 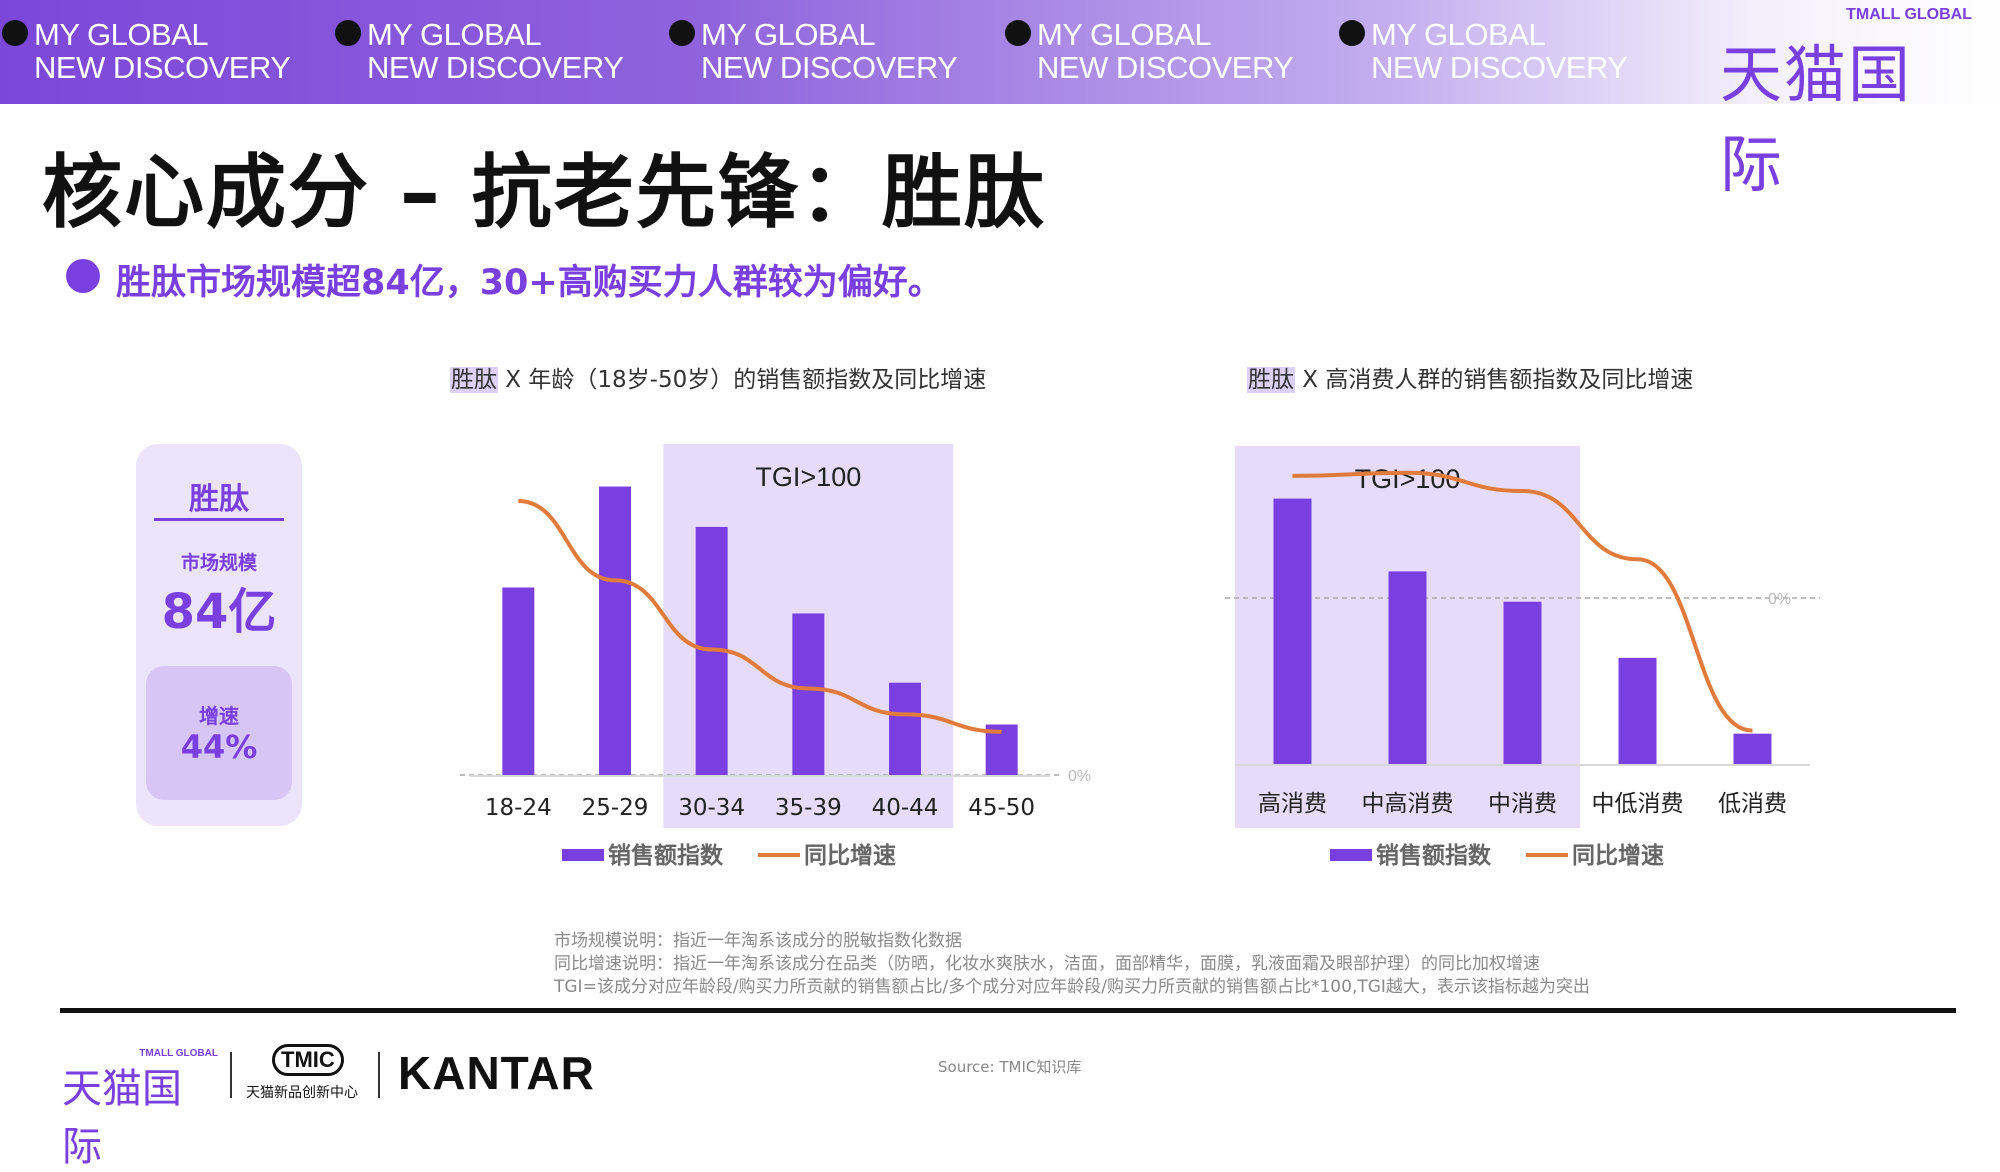 I want to click on chart2-category-label: 中低消费, so click(x=1638, y=804).